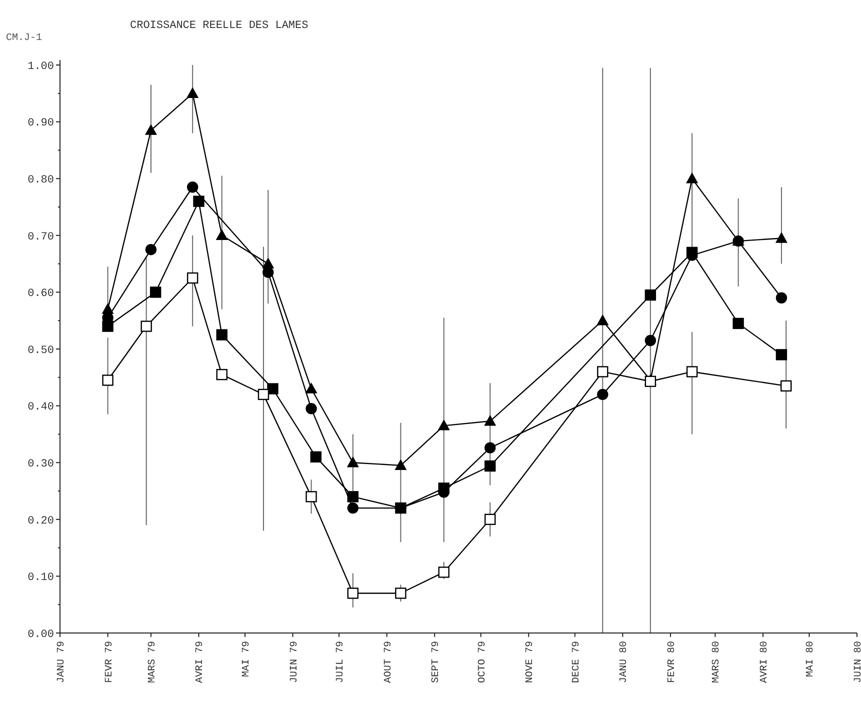 The width and height of the screenshot is (861, 702). I want to click on x-tick-label: OCTO 79, so click(482, 662).